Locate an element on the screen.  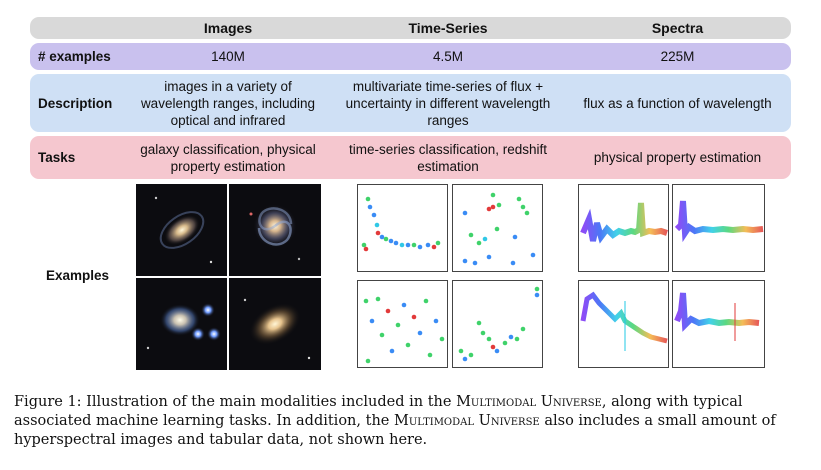
caption-name-2: Multimodal Universe is located at coordinates (466, 421).